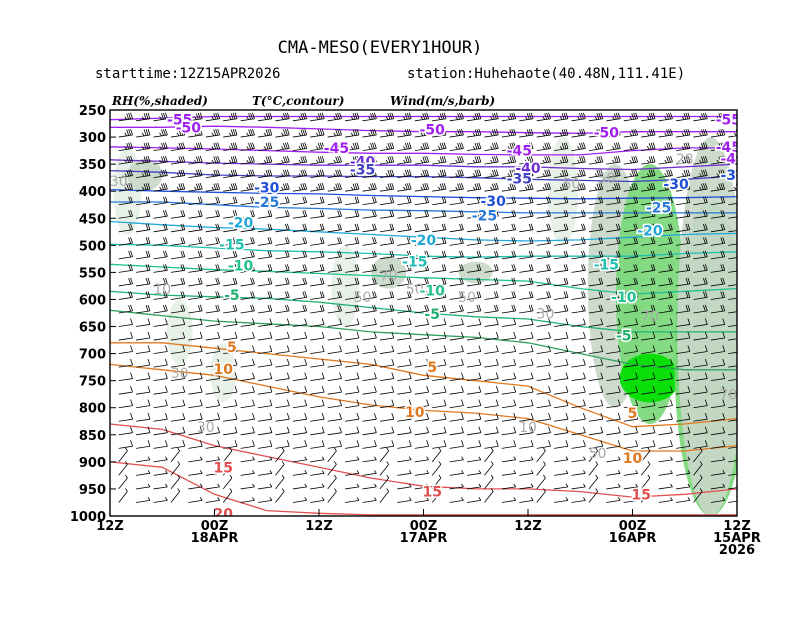 This screenshot has width=812, height=628. I want to click on legend-rh: RH(%,shaded), so click(159, 101).